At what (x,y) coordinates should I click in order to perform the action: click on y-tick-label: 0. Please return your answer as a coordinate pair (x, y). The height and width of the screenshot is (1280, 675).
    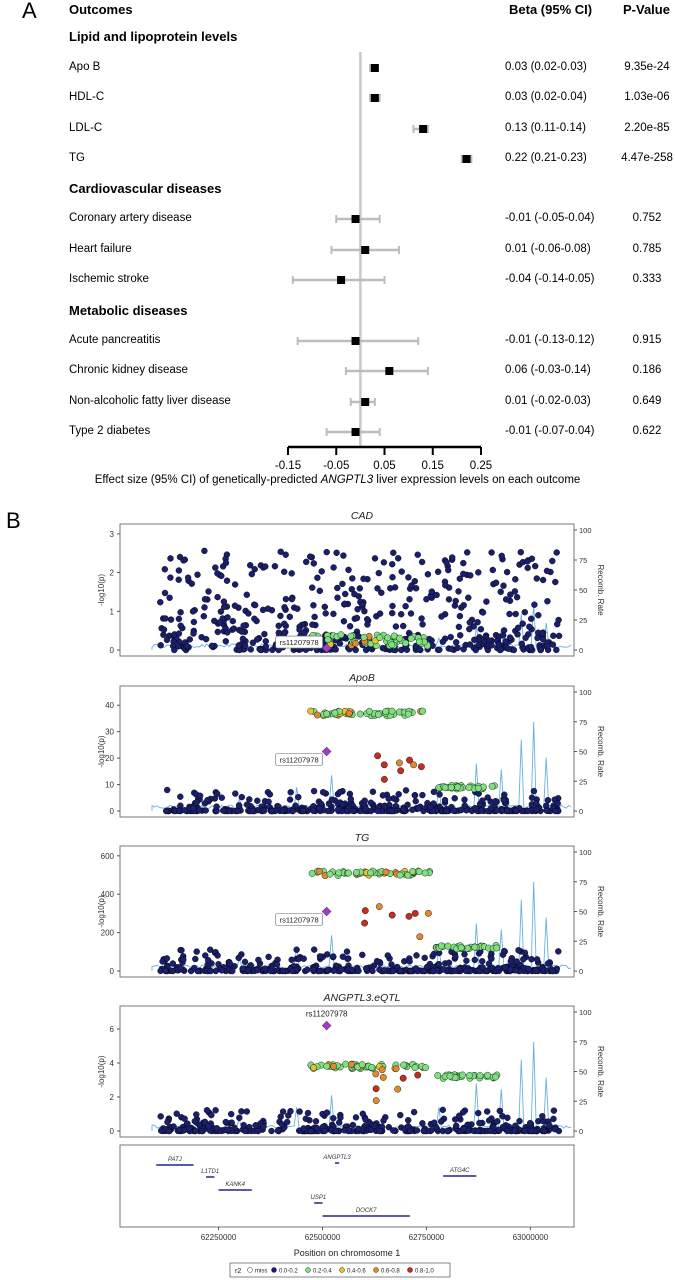
    Looking at the image, I should click on (112, 811).